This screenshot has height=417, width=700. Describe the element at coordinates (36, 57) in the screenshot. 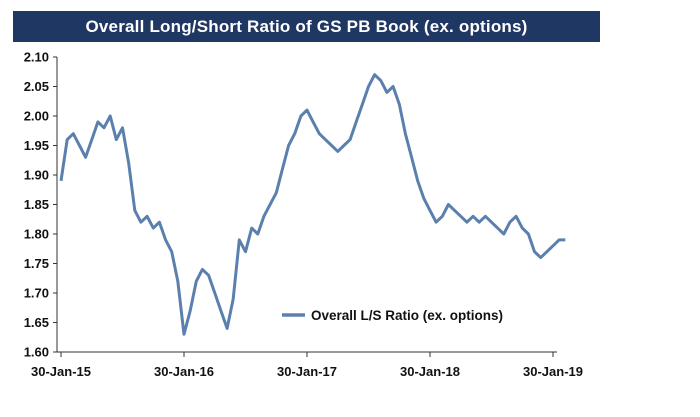

I see `y-tick-label: 2.10` at that location.